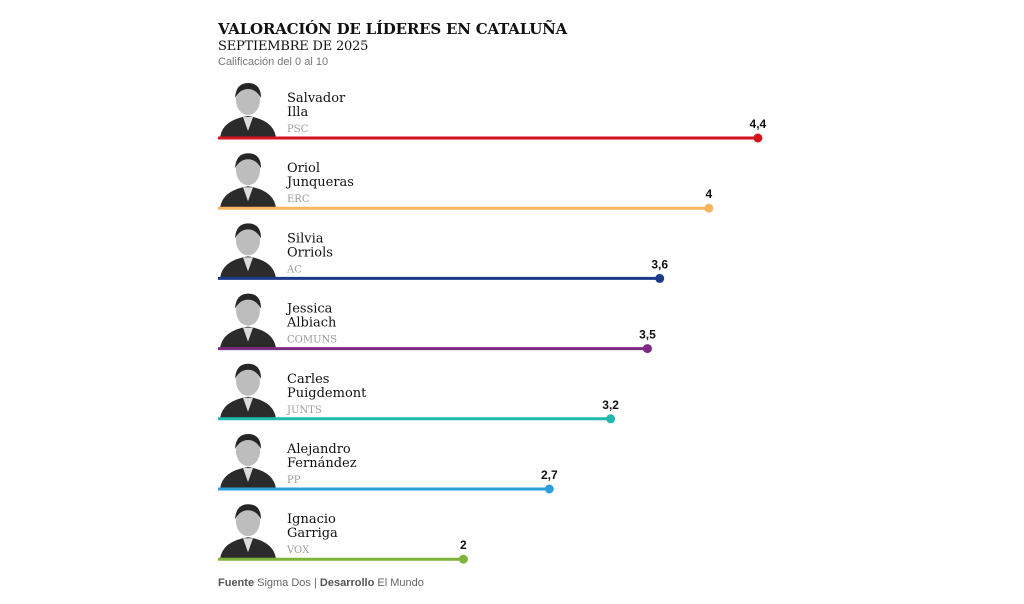 The height and width of the screenshot is (604, 1024). I want to click on chart-footer: Fuente Sigma Dos | Desarrollo El Mundo, so click(321, 583).